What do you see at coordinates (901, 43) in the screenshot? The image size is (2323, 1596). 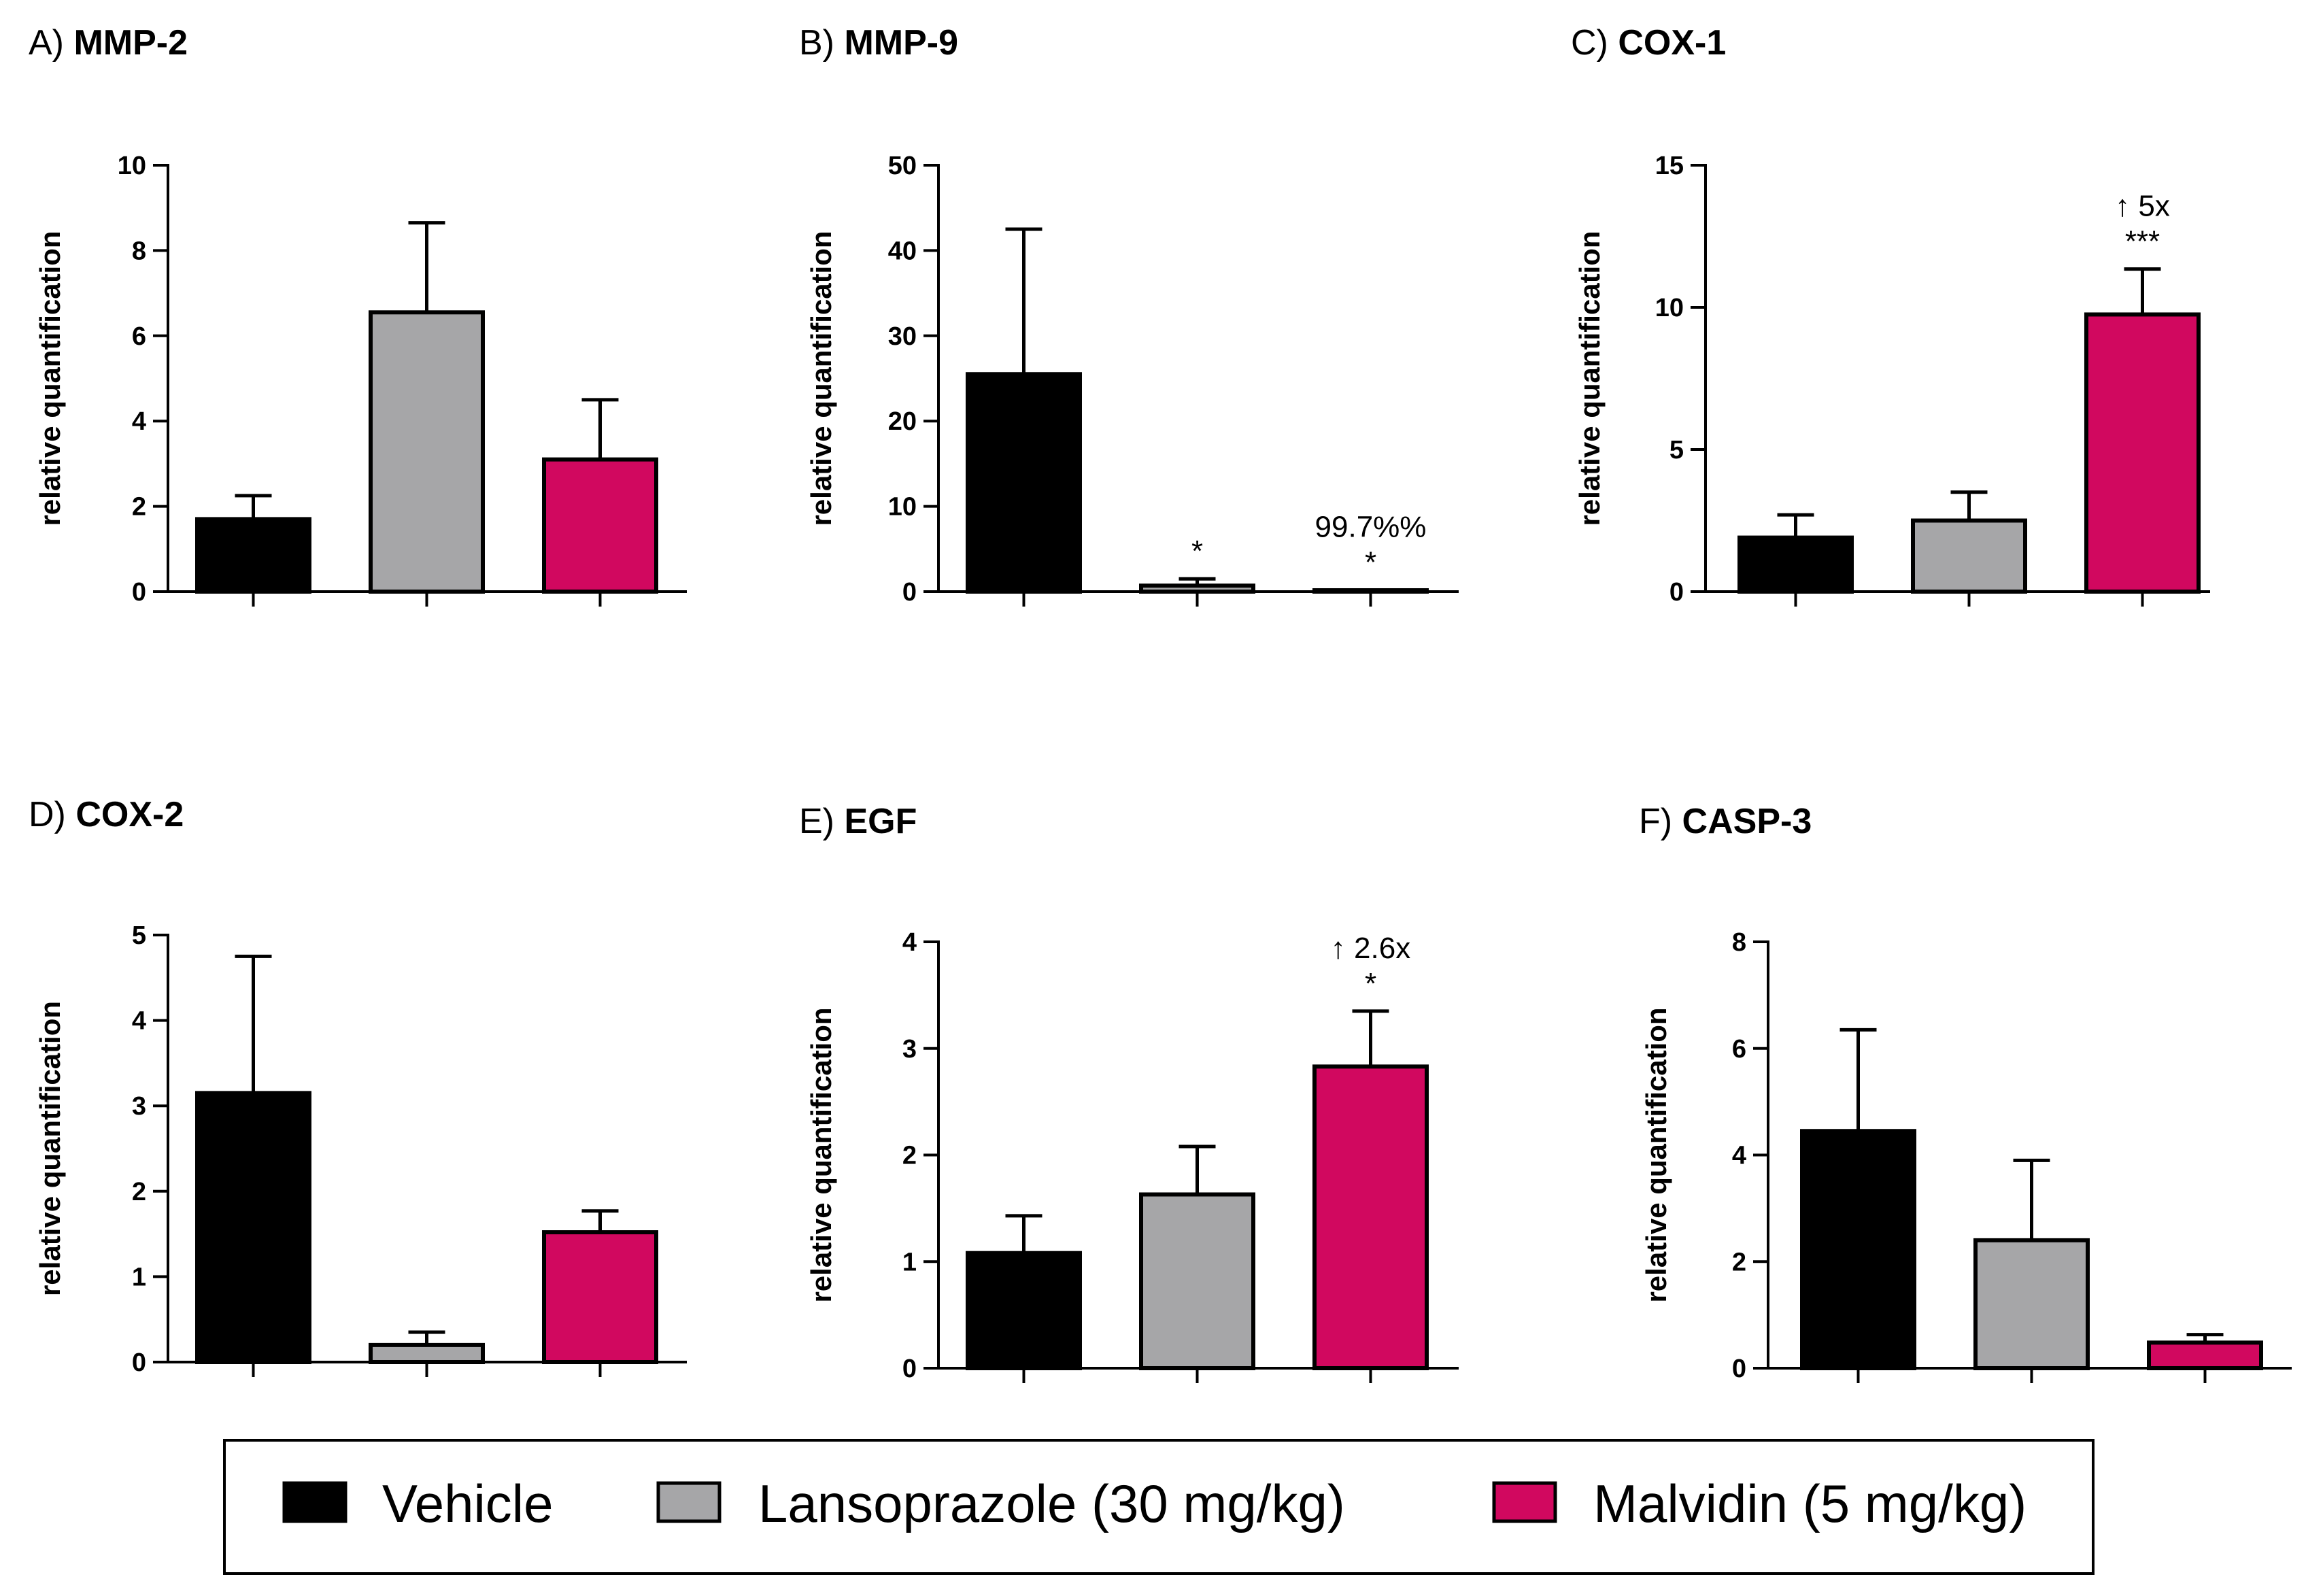 I see `panel-name: MMP-9` at bounding box center [901, 43].